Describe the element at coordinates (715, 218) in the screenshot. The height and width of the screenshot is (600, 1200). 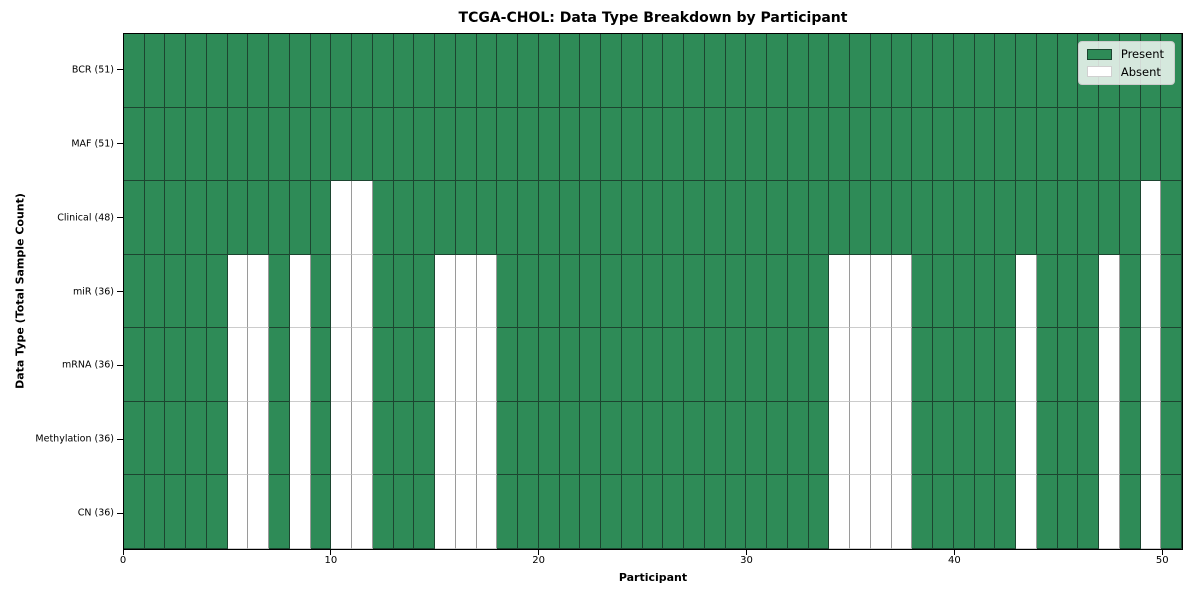
I see `cell-row2-p28` at that location.